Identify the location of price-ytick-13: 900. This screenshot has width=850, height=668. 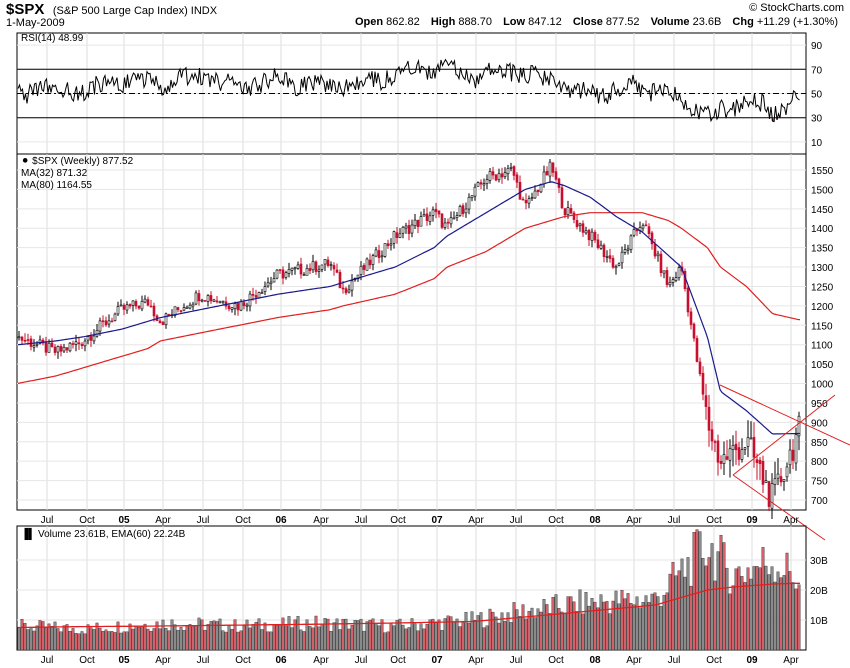
(819, 423).